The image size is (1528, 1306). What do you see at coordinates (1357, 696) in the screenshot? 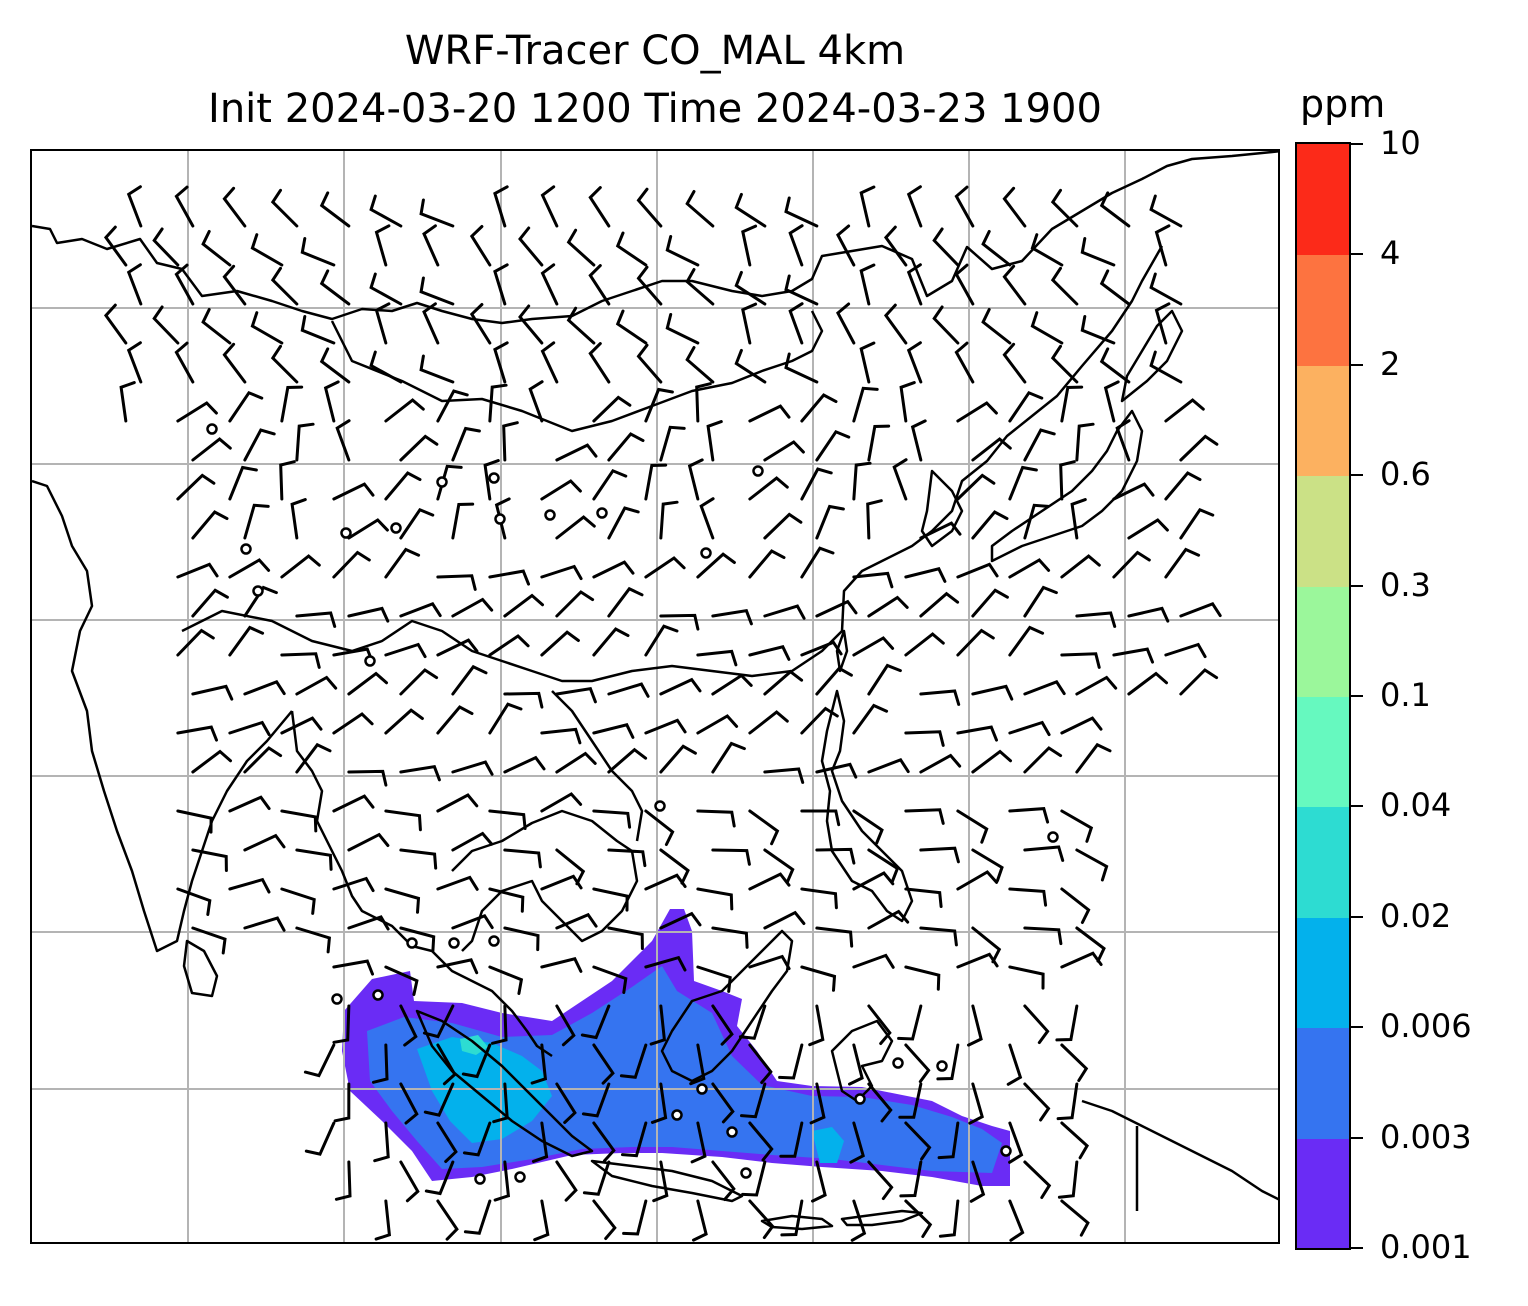
I see `colorbar-tick` at bounding box center [1357, 696].